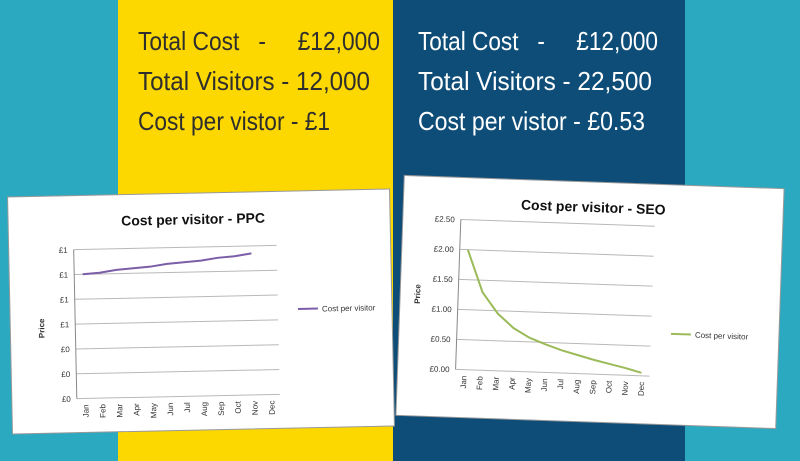 Image resolution: width=800 pixels, height=461 pixels. I want to click on y-tick-label: £1.50, so click(443, 279).